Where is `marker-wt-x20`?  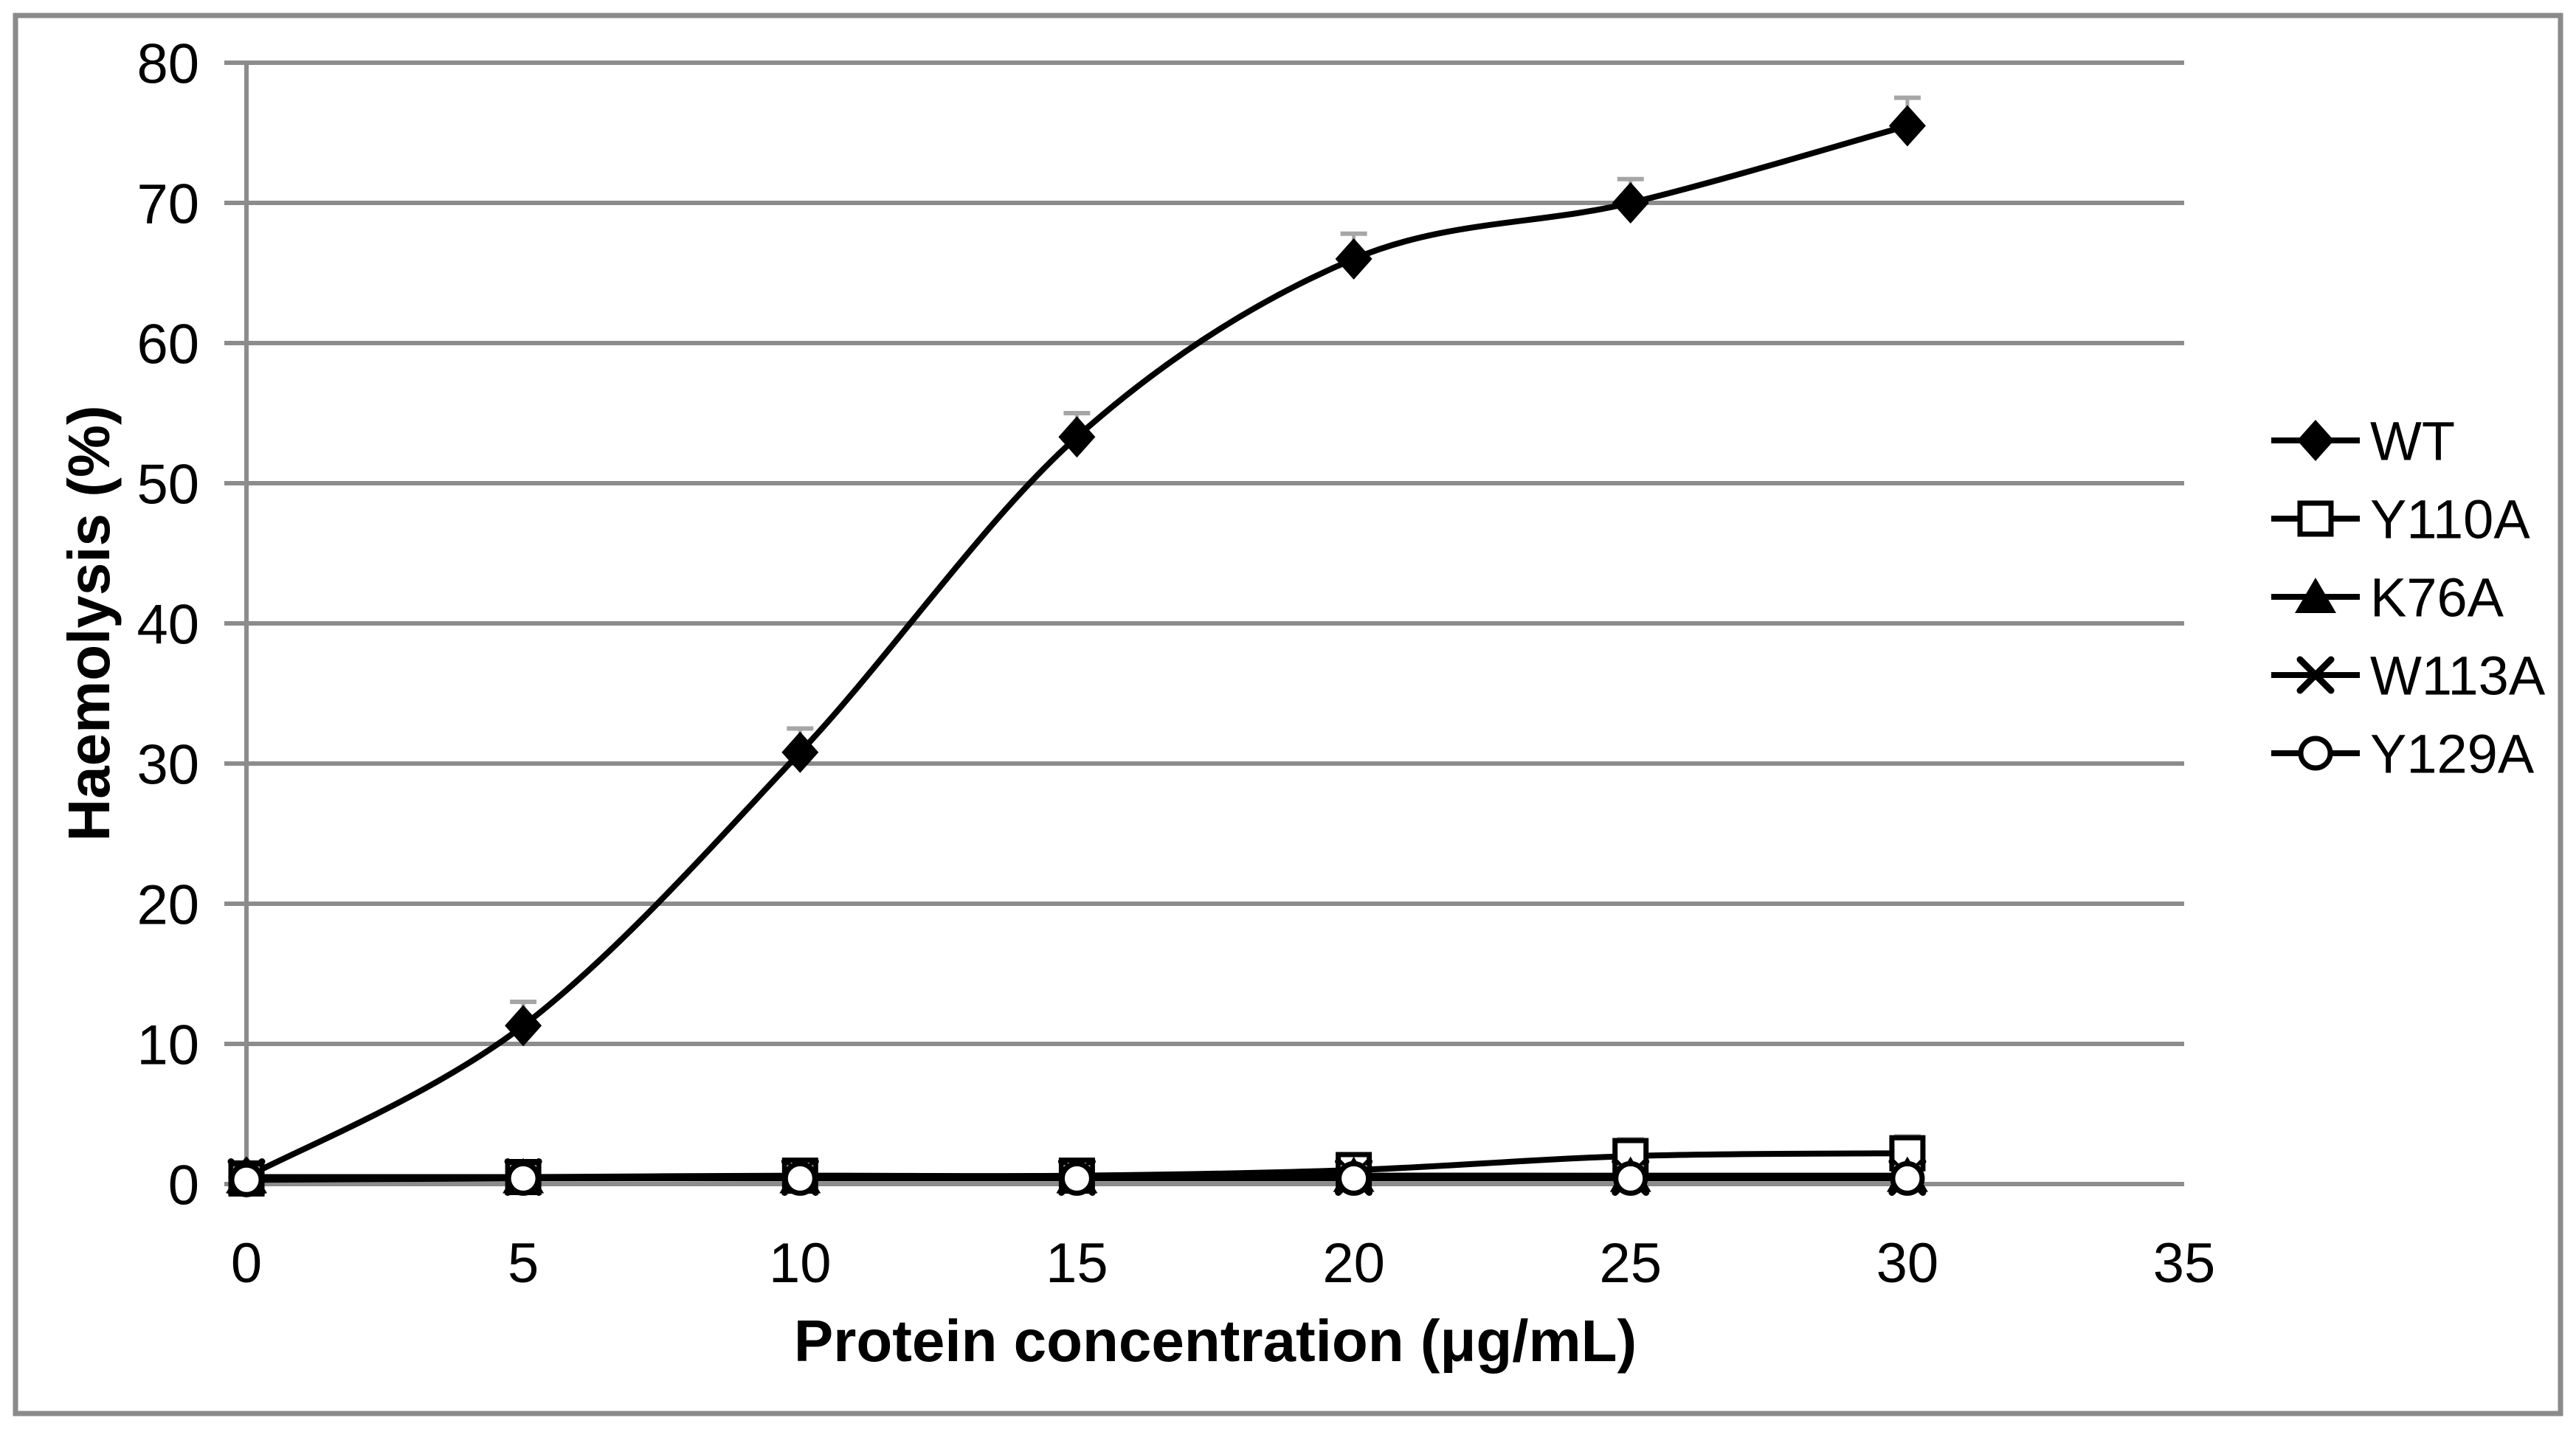 marker-wt-x20 is located at coordinates (1353, 259).